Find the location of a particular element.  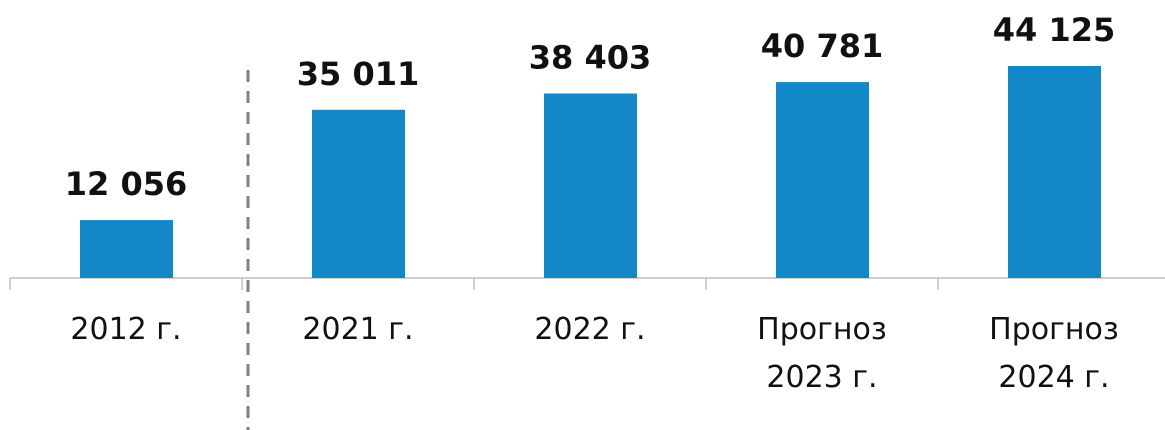

value-label: 40 781 is located at coordinates (822, 46).